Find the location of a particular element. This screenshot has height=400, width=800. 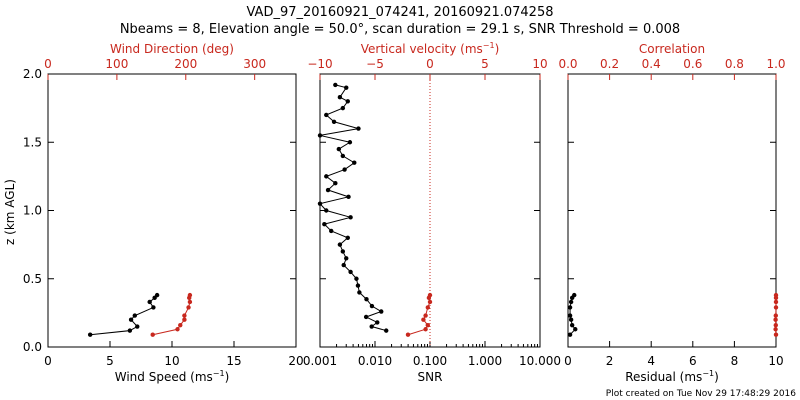

bottom-tick-label: 6 is located at coordinates (693, 361).